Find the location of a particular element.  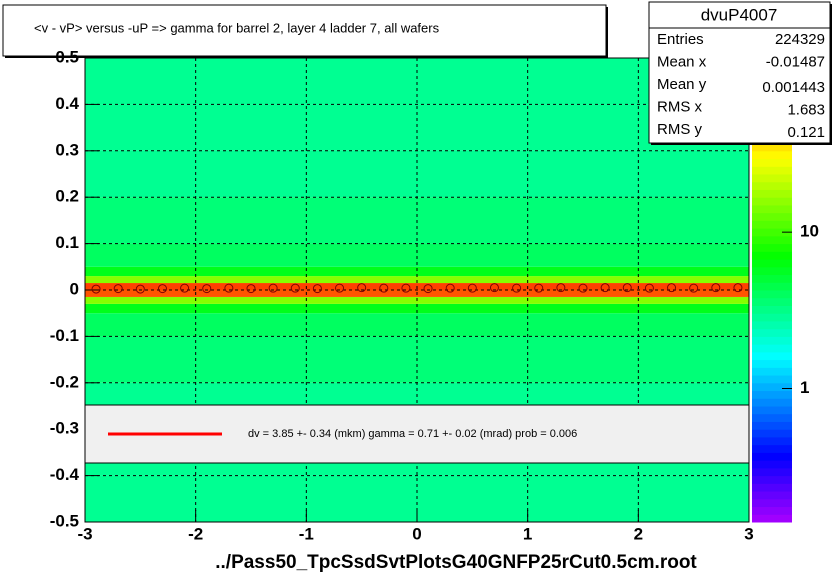

stats-label: RMS y is located at coordinates (680, 129).